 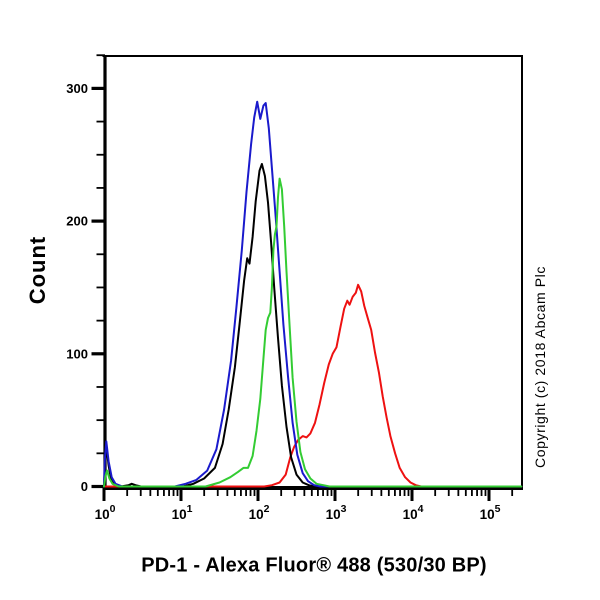 I want to click on x-tick-label: 10¹, so click(x=182, y=512).